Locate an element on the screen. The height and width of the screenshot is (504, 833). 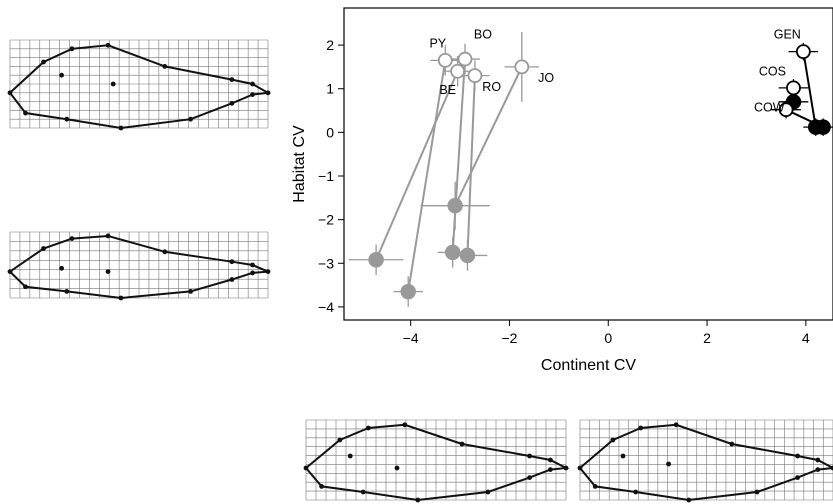
open-point-ro is located at coordinates (475, 76).